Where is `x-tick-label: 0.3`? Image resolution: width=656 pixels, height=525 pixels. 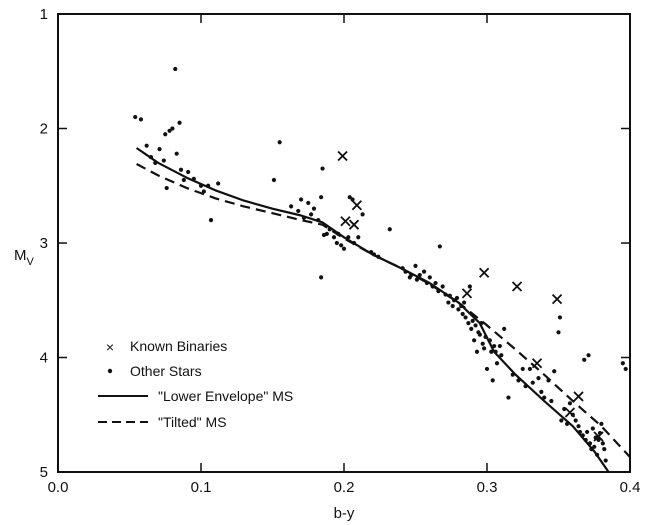 x-tick-label: 0.3 is located at coordinates (487, 487).